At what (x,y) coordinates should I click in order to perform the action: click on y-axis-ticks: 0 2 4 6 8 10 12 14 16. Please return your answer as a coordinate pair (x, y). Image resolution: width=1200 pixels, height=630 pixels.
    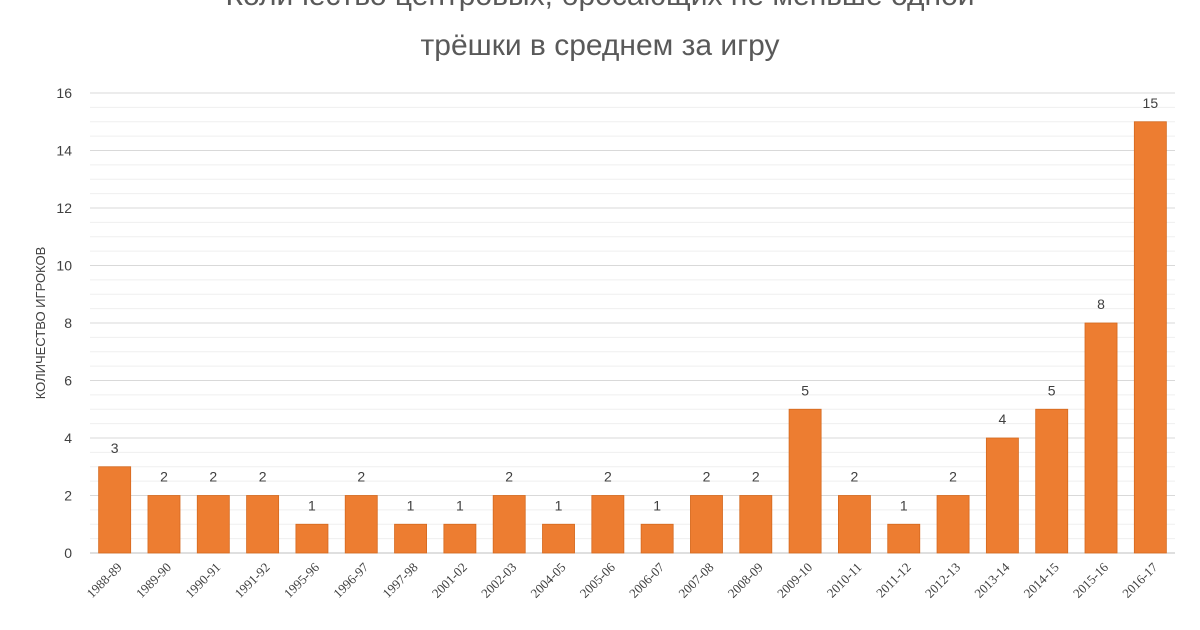
    Looking at the image, I should click on (64, 323).